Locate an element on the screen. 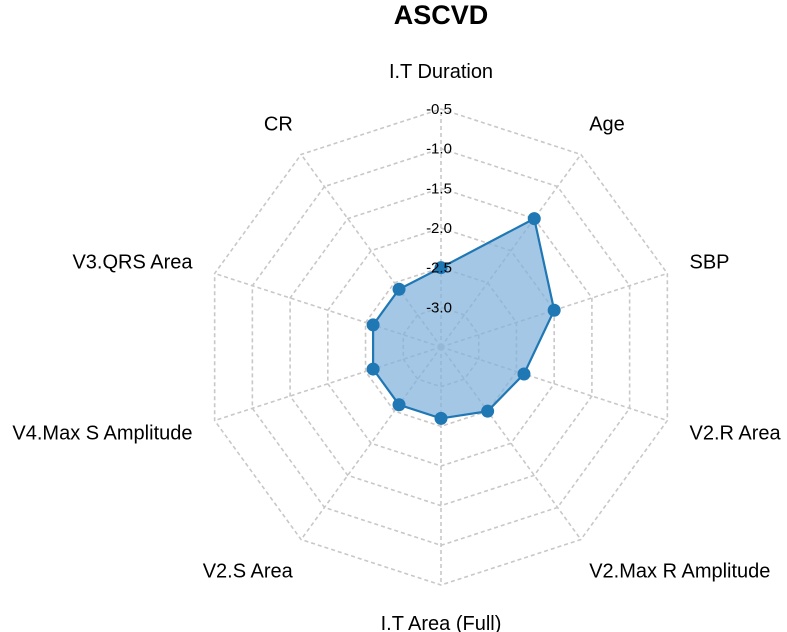 This screenshot has height=632, width=787. tick-label: -2.0 is located at coordinates (439, 228).